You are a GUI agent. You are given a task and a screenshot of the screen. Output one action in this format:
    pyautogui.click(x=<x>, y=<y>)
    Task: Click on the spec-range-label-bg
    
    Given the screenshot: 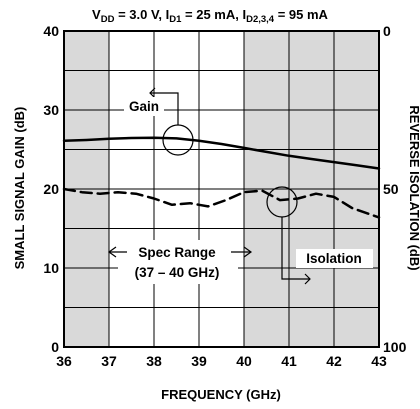 What is the action you would take?
    pyautogui.click(x=179, y=252)
    